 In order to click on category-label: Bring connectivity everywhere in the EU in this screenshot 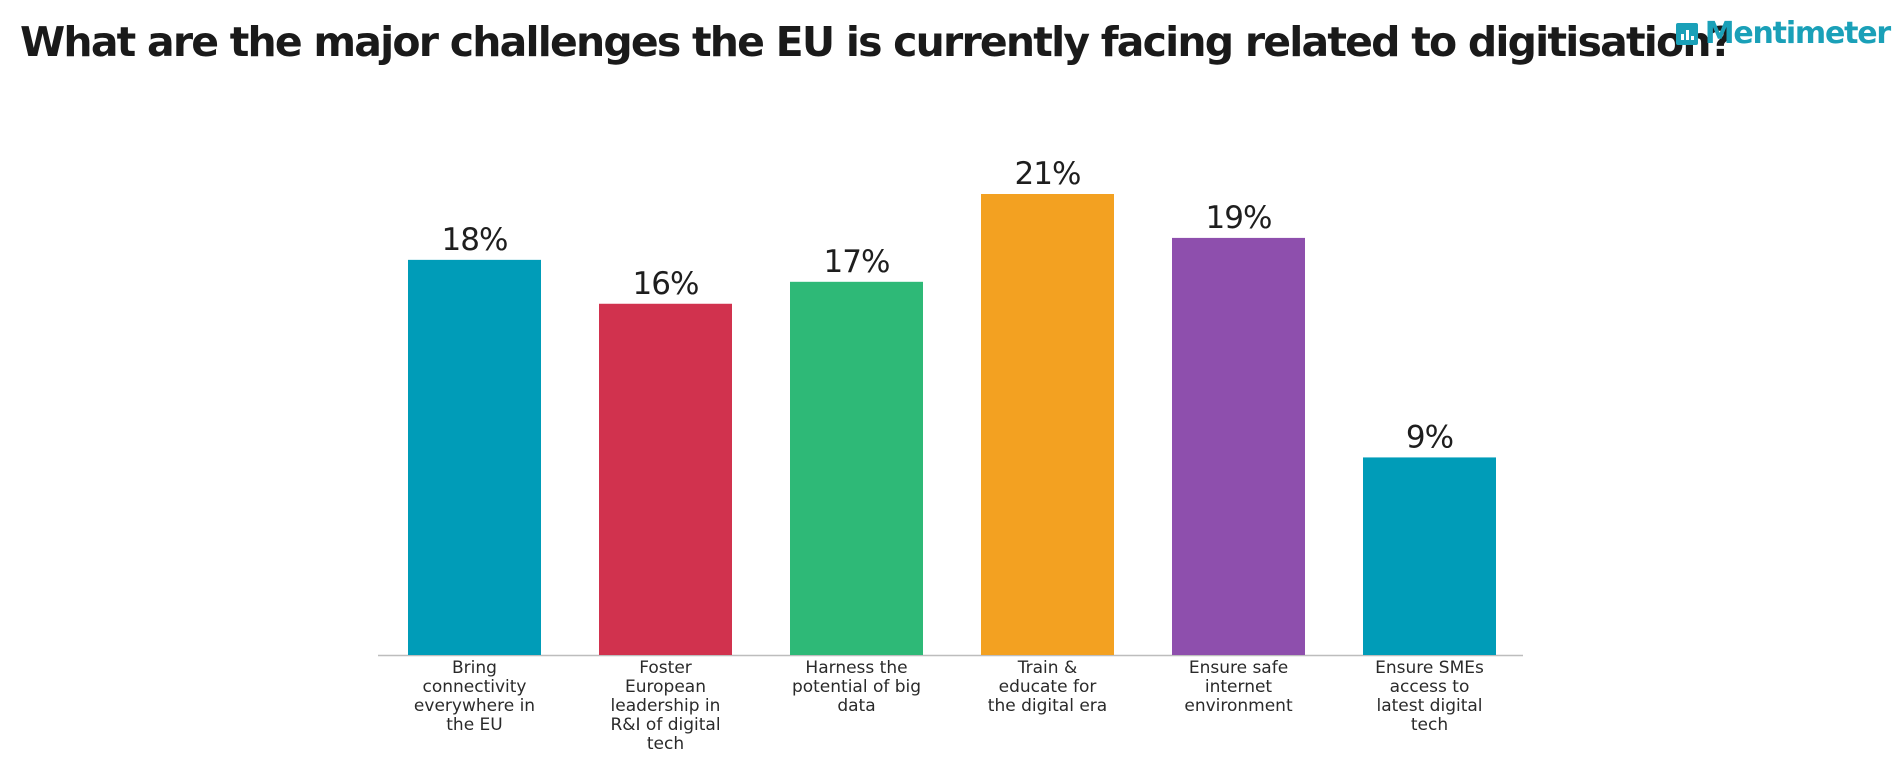, I will do `click(474, 696)`.